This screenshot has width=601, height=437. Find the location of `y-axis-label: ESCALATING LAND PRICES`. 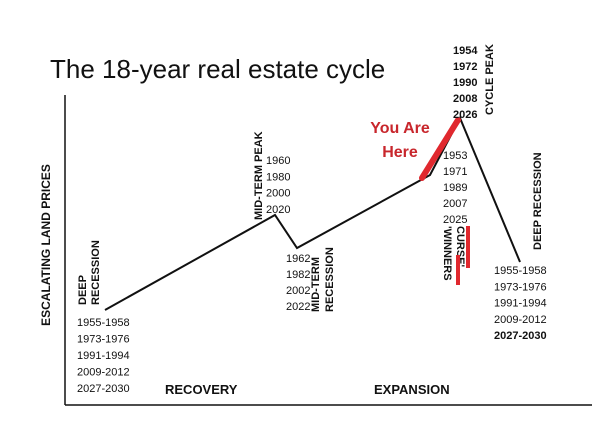

y-axis-label: ESCALATING LAND PRICES is located at coordinates (46, 245).